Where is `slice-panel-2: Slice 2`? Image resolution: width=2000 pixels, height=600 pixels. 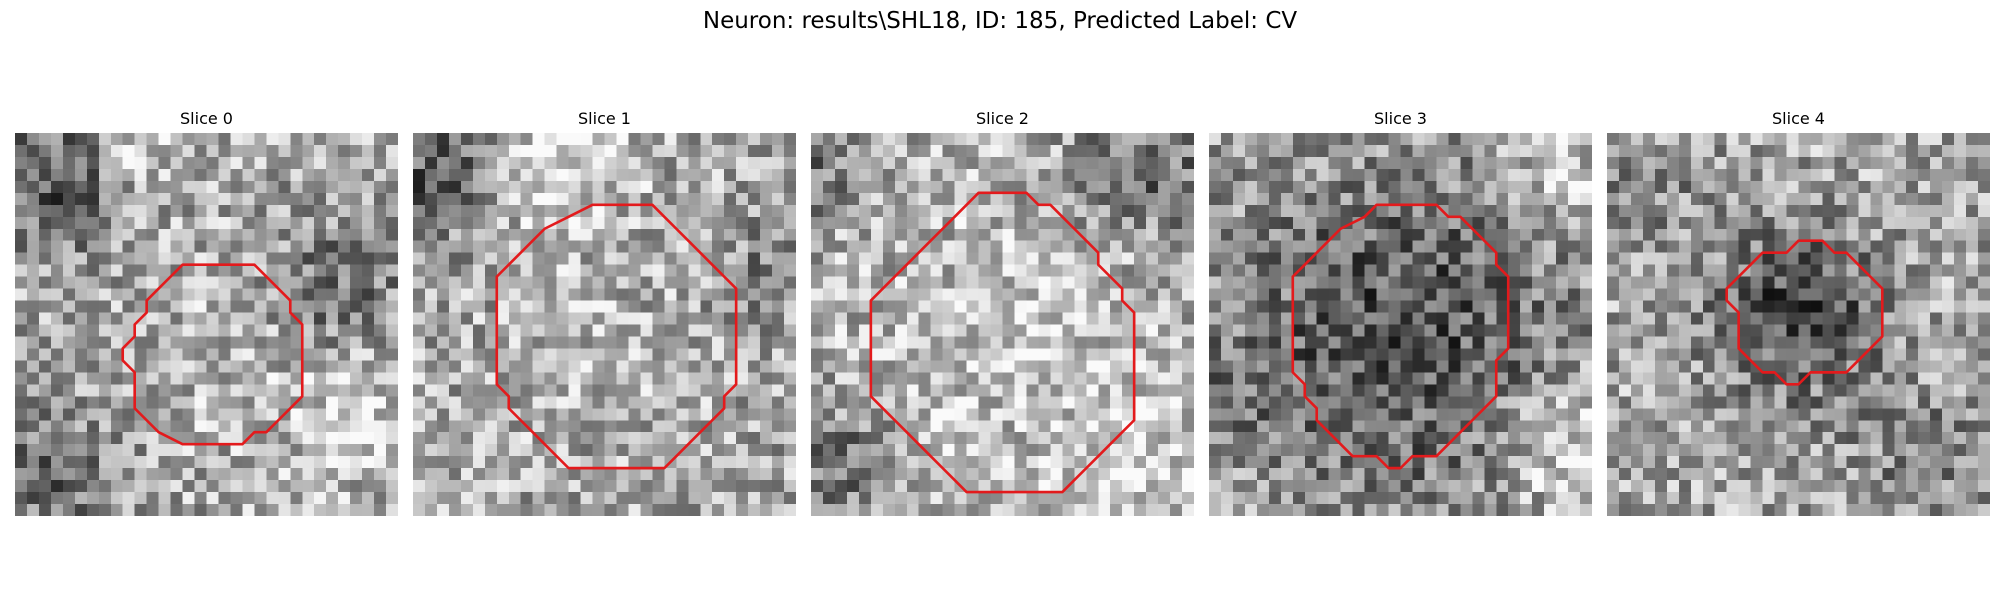
slice-panel-2: Slice 2 is located at coordinates (1002, 312).